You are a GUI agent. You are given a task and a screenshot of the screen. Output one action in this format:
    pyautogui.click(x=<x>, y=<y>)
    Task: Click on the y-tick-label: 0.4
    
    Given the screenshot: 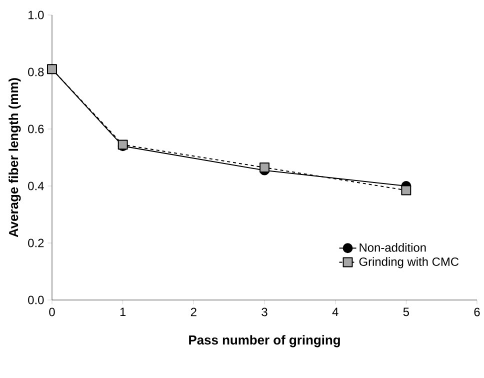 What is the action you would take?
    pyautogui.click(x=36, y=186)
    